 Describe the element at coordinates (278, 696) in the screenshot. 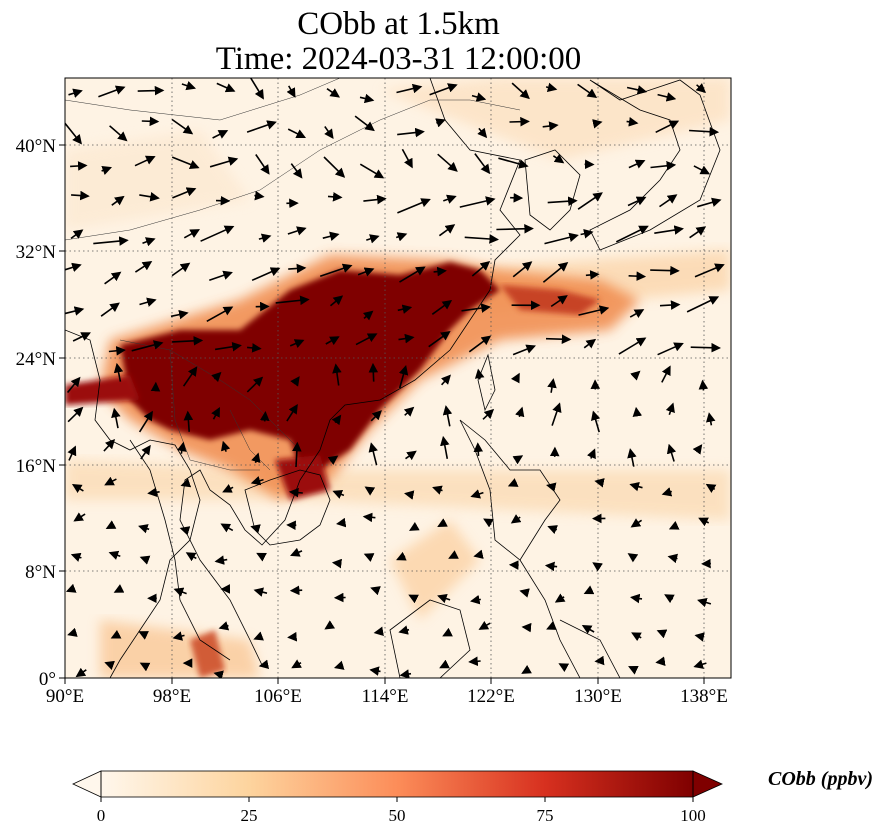

I see `lon-tick-label: 106°E` at that location.